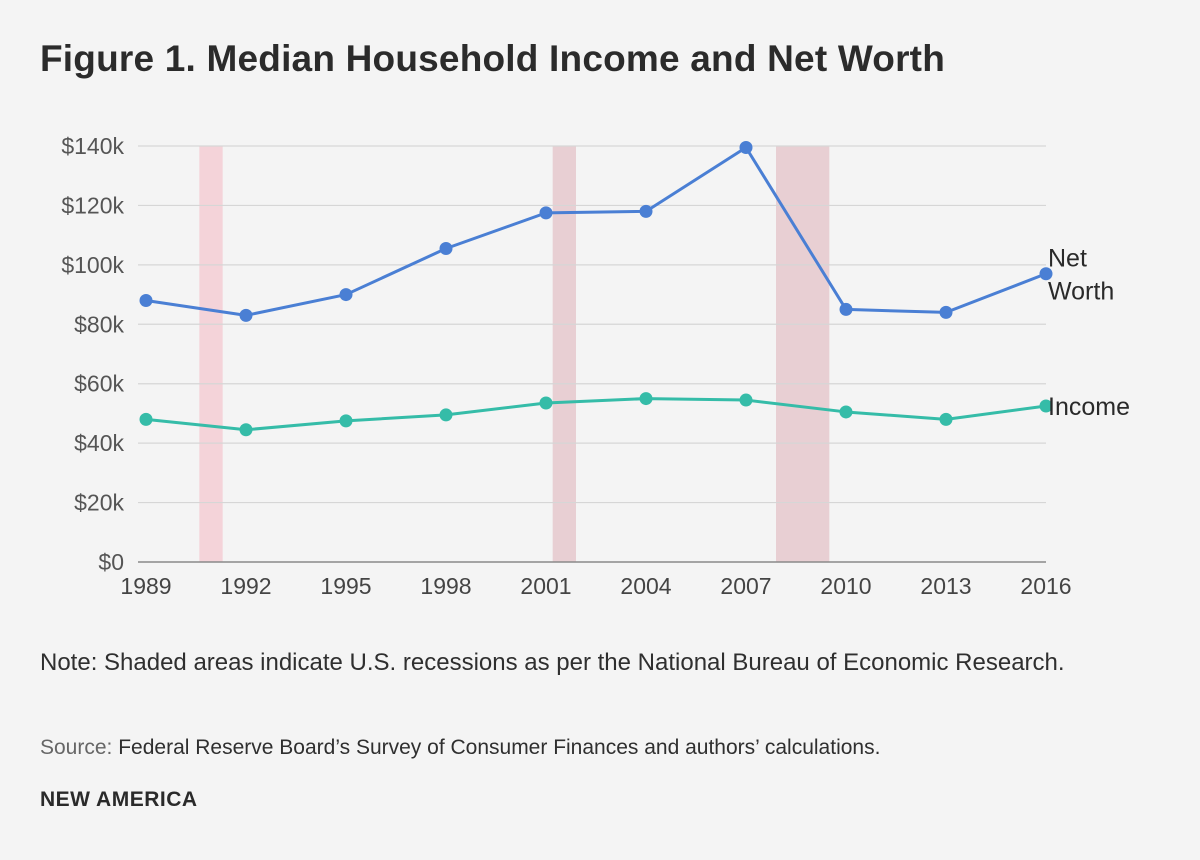 This screenshot has height=860, width=1200. I want to click on x-tick-label: 2016, so click(1045, 586).